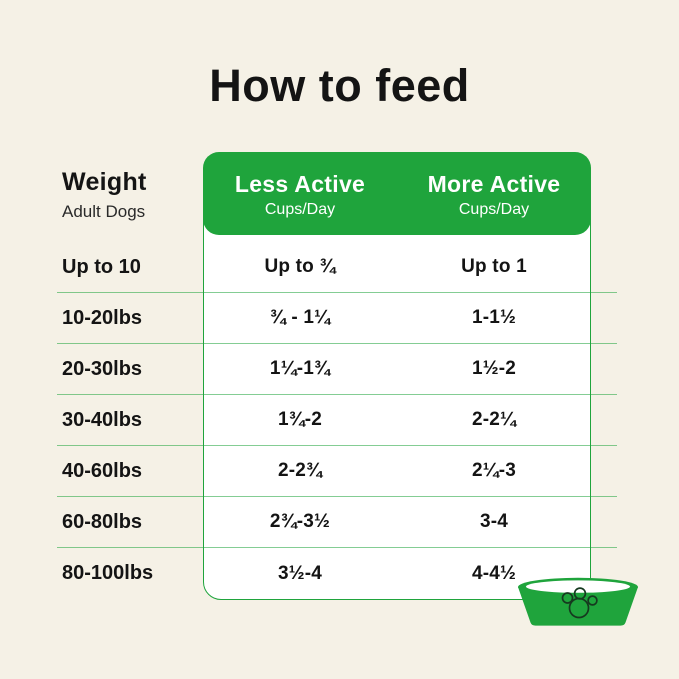 The image size is (679, 679). What do you see at coordinates (337, 267) in the screenshot?
I see `table-row: Up to 10 Up to ¾ Up to 1` at bounding box center [337, 267].